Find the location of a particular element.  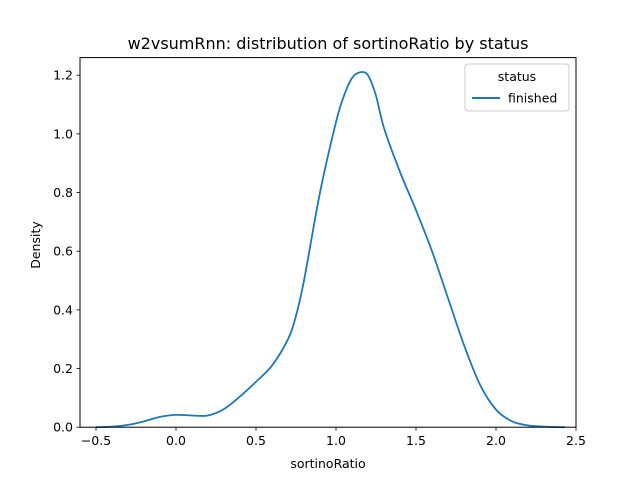

y-tick-label: 0.0 is located at coordinates (63, 427).